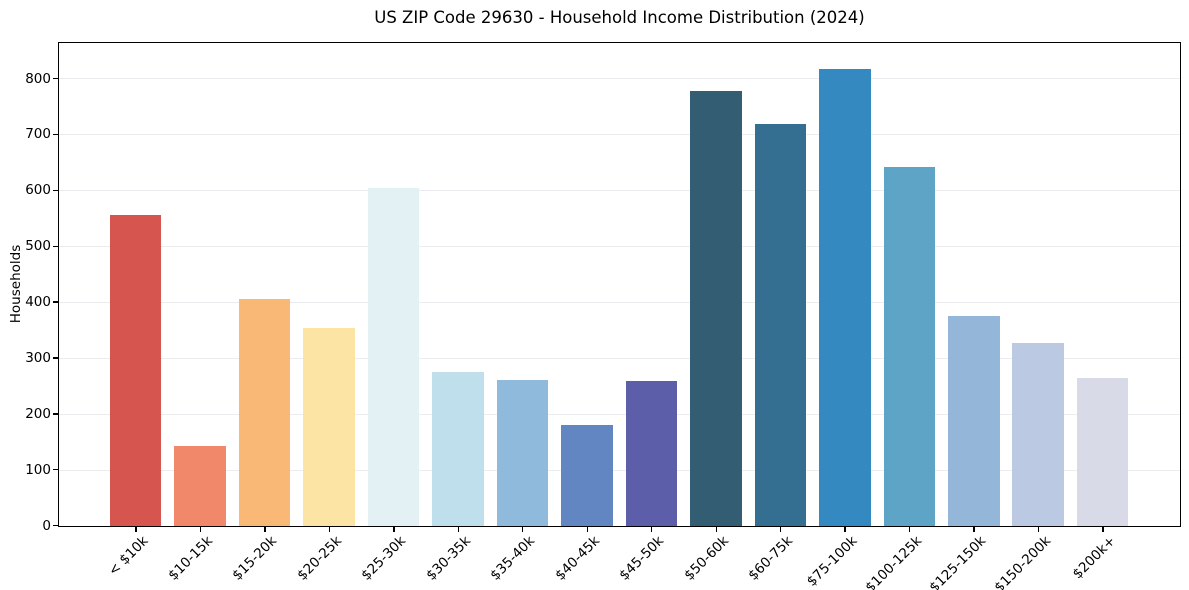  What do you see at coordinates (448, 558) in the screenshot?
I see `x-tick-label: $30-35k` at bounding box center [448, 558].